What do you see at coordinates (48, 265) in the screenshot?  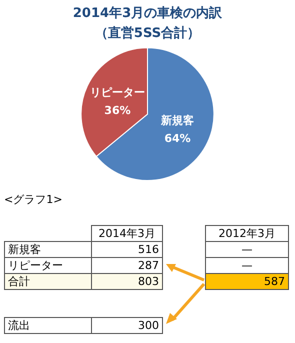 I see `text: リピーター` at bounding box center [48, 265].